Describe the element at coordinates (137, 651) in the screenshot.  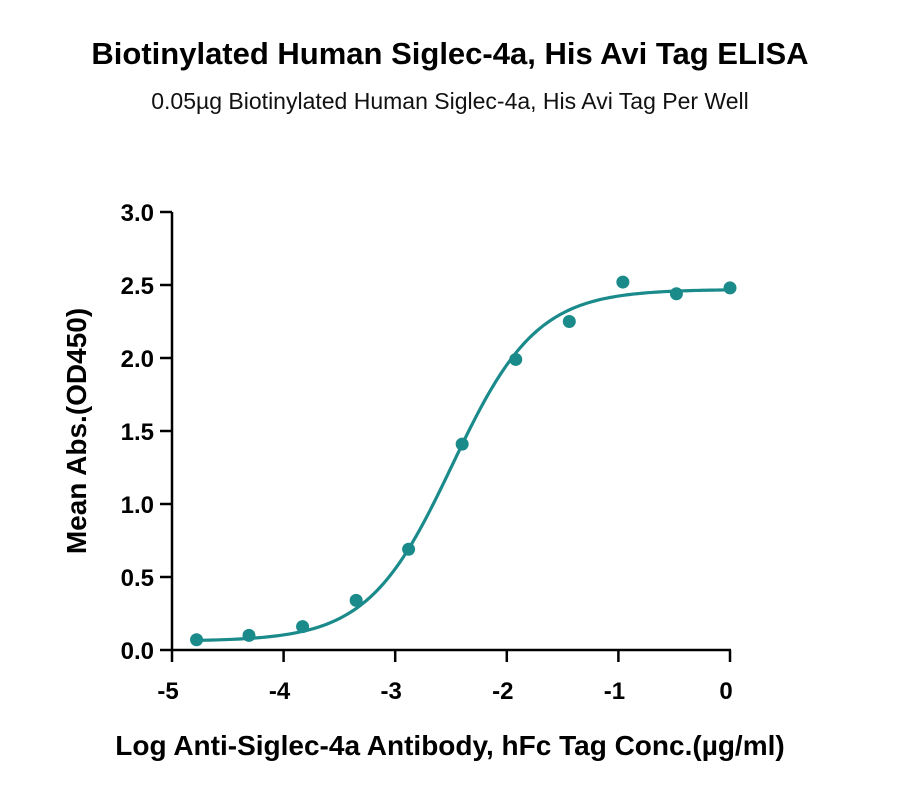
I see `y-tick-label: 0.0` at that location.